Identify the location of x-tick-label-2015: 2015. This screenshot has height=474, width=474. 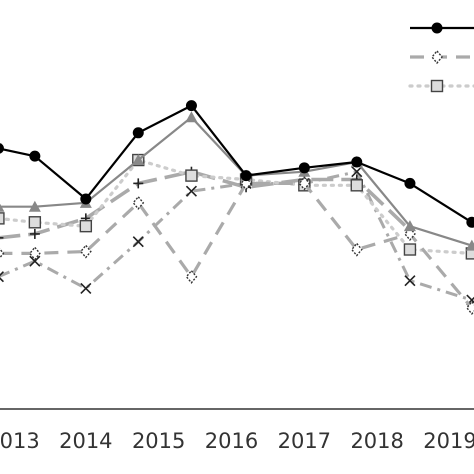
(158, 441).